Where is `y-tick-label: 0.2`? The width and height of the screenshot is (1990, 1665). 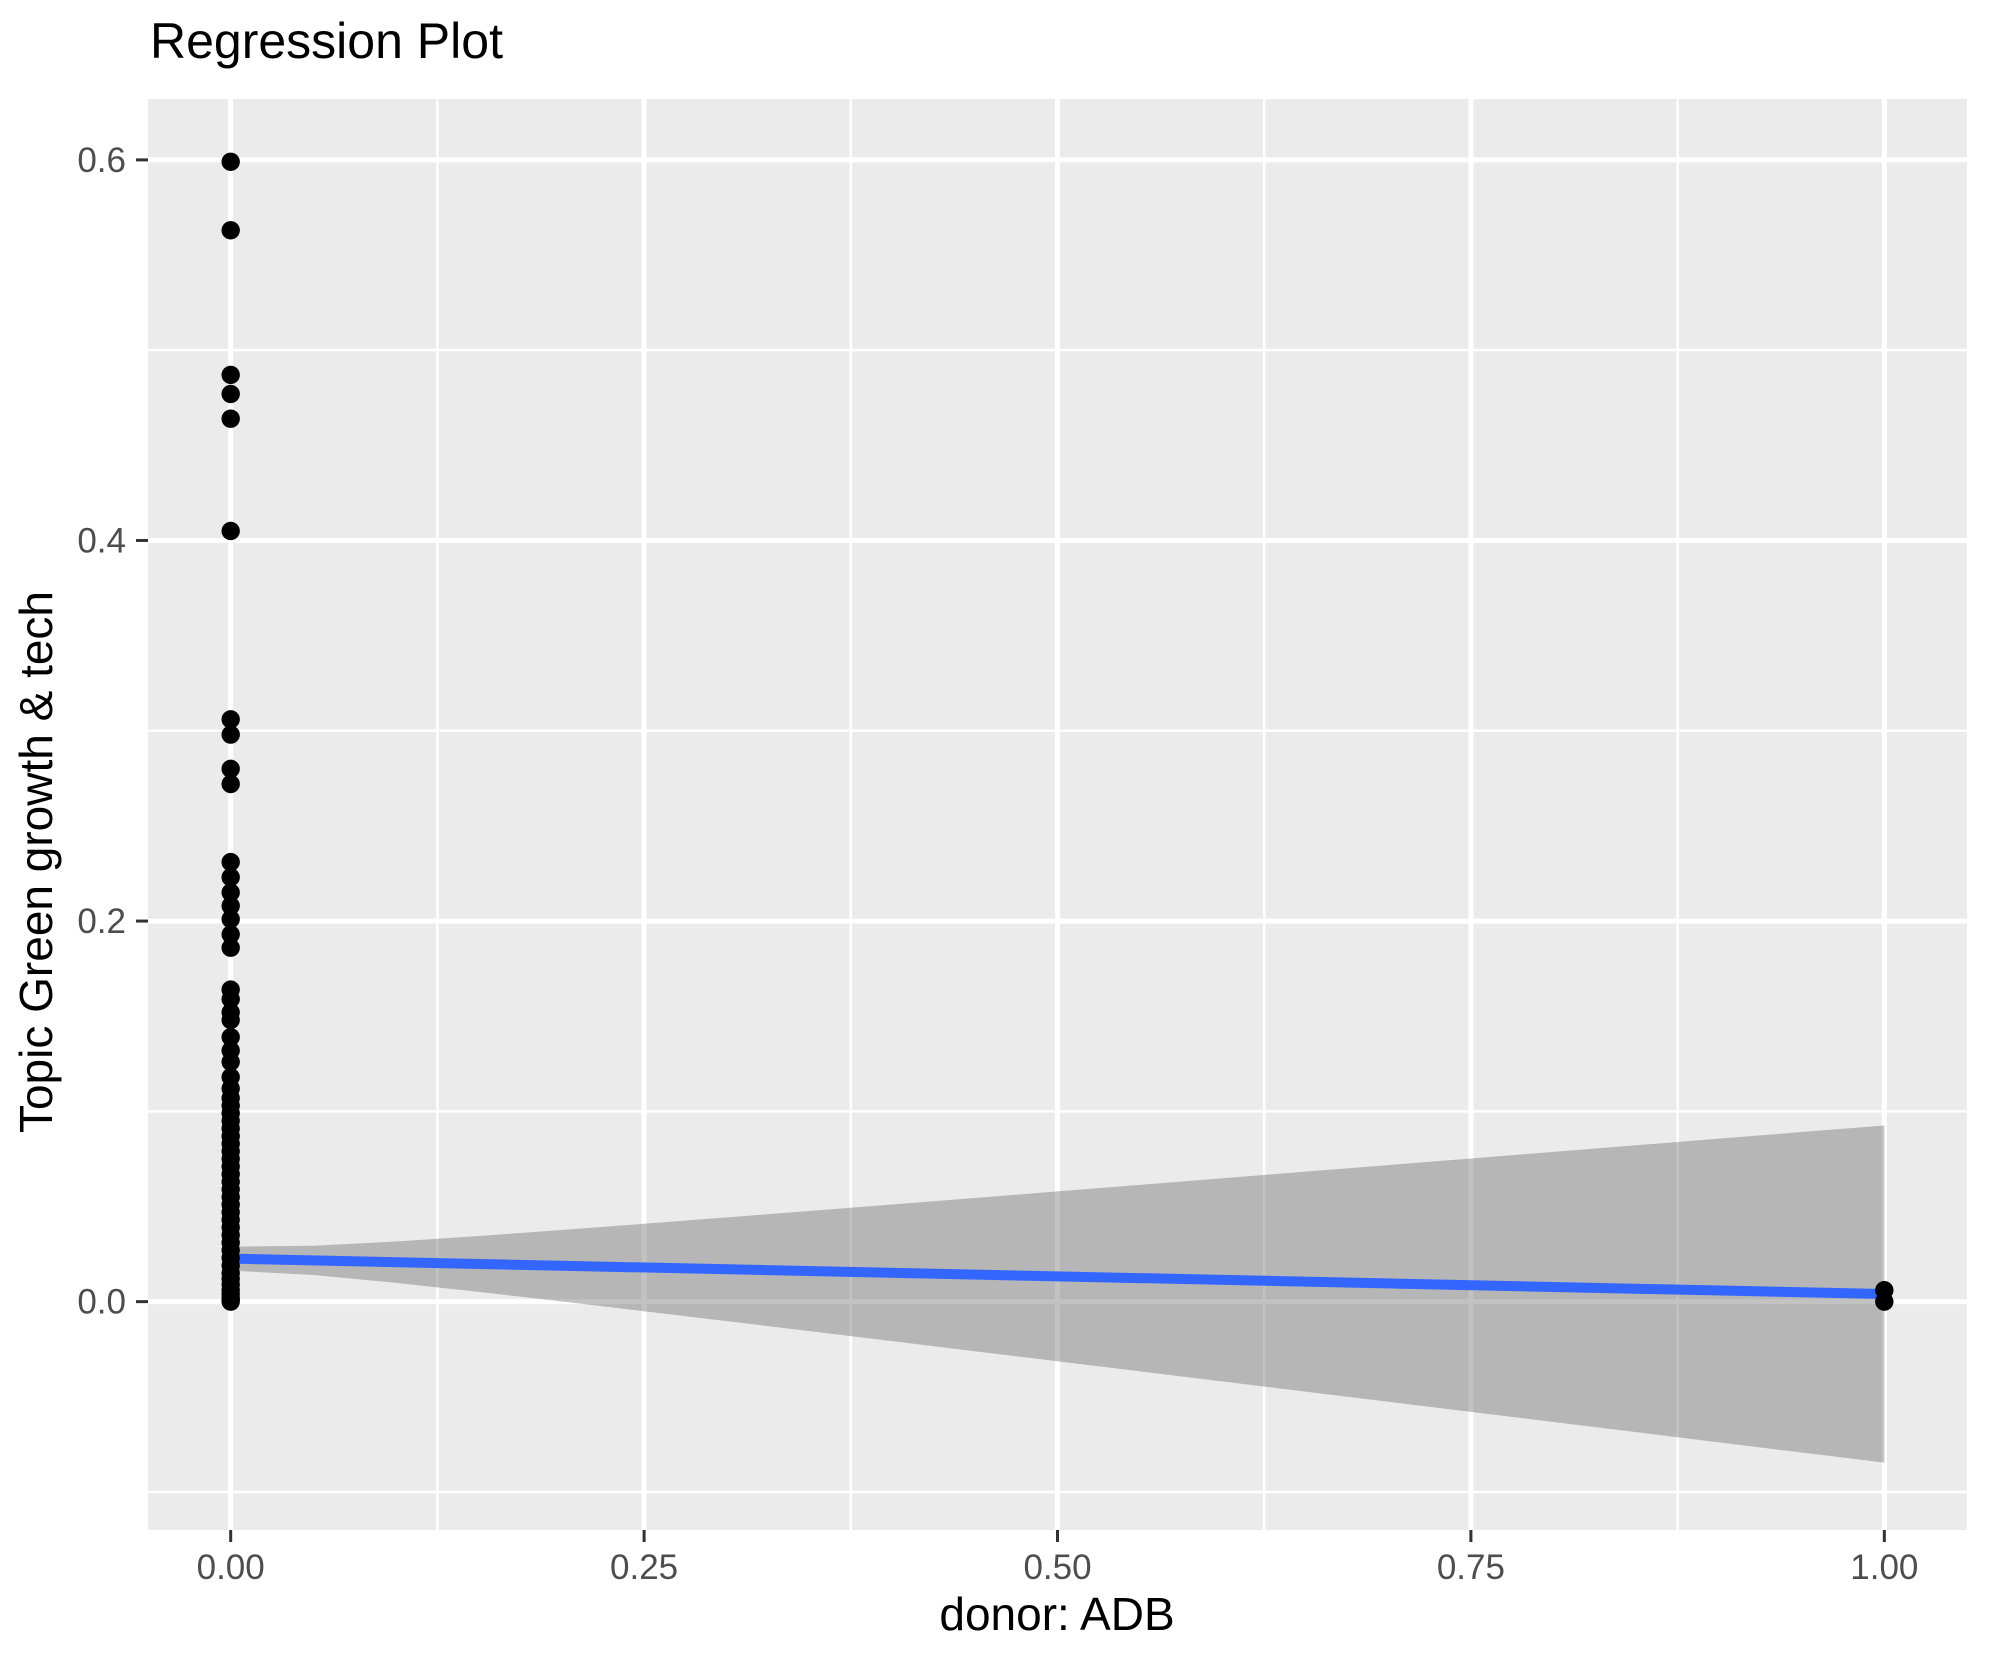
y-tick-label: 0.2 is located at coordinates (101, 921).